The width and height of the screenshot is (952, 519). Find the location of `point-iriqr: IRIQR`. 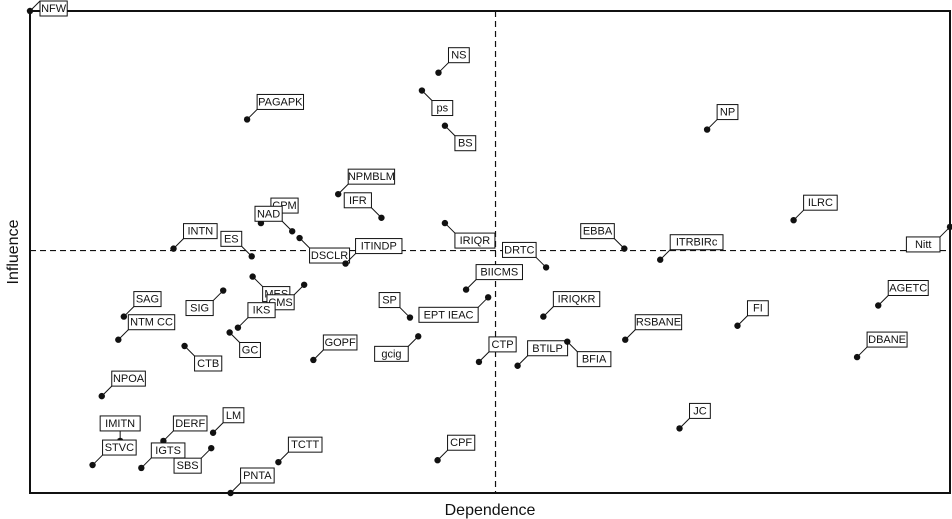

point-iriqr: IRIQR is located at coordinates (468, 234).